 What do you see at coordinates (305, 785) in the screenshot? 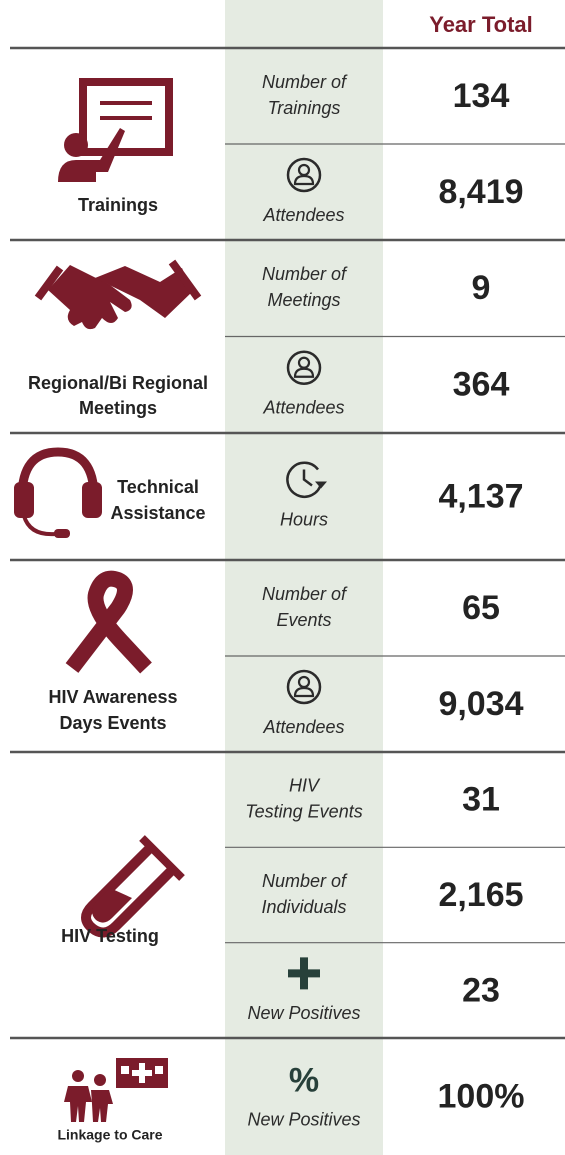
I see `metric-label: HIV` at bounding box center [305, 785].